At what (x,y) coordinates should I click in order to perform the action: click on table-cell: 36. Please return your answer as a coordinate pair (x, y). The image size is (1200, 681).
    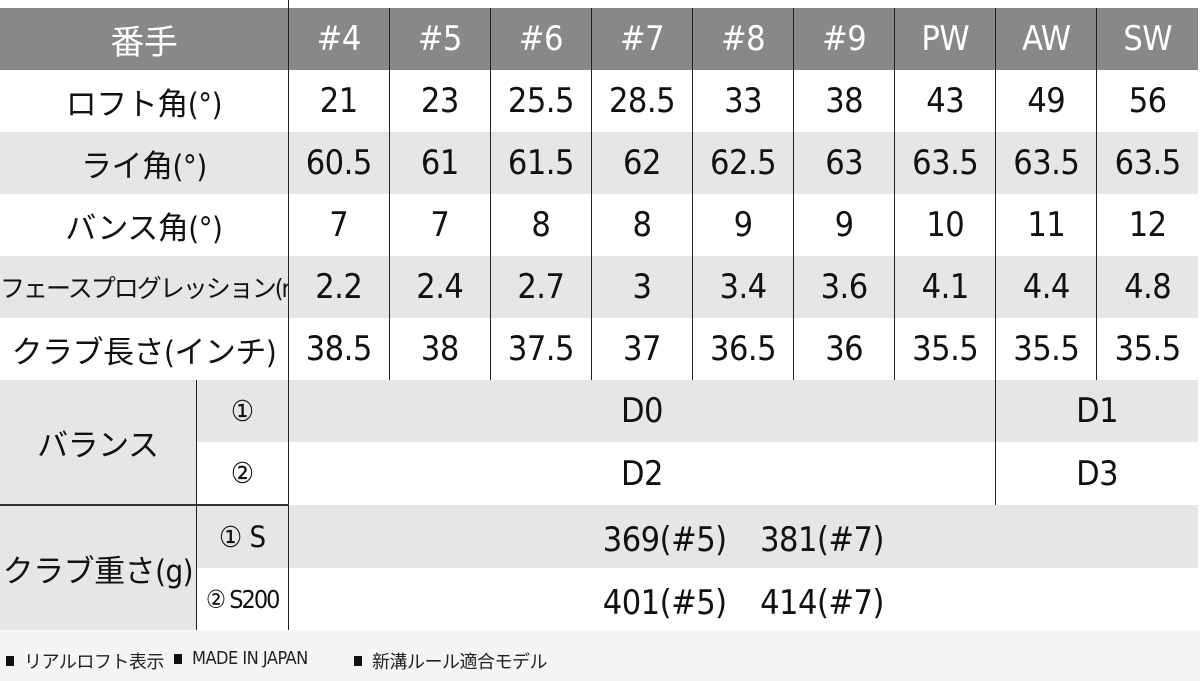
    Looking at the image, I should click on (844, 349).